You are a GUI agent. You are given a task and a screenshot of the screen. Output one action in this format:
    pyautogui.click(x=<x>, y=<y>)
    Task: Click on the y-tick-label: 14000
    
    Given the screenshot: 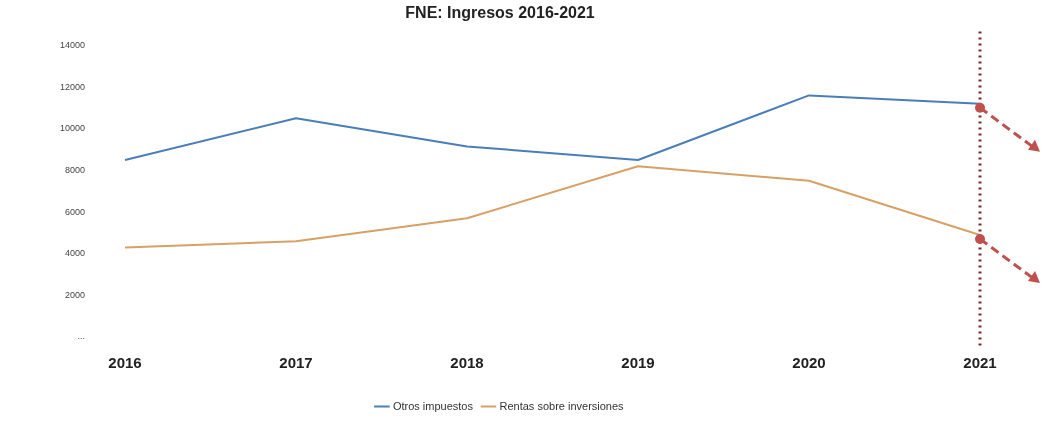 What is the action you would take?
    pyautogui.click(x=73, y=44)
    